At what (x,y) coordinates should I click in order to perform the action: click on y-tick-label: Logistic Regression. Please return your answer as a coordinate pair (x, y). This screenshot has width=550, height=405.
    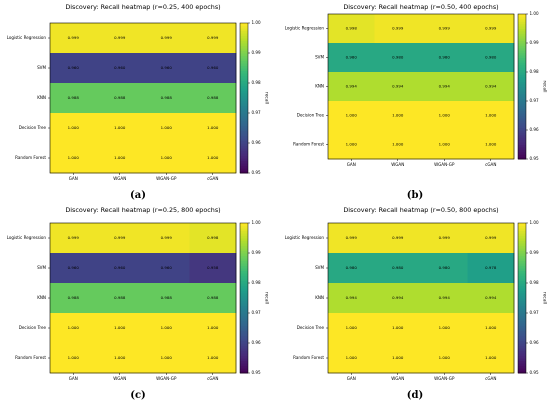
    Looking at the image, I should click on (27, 237).